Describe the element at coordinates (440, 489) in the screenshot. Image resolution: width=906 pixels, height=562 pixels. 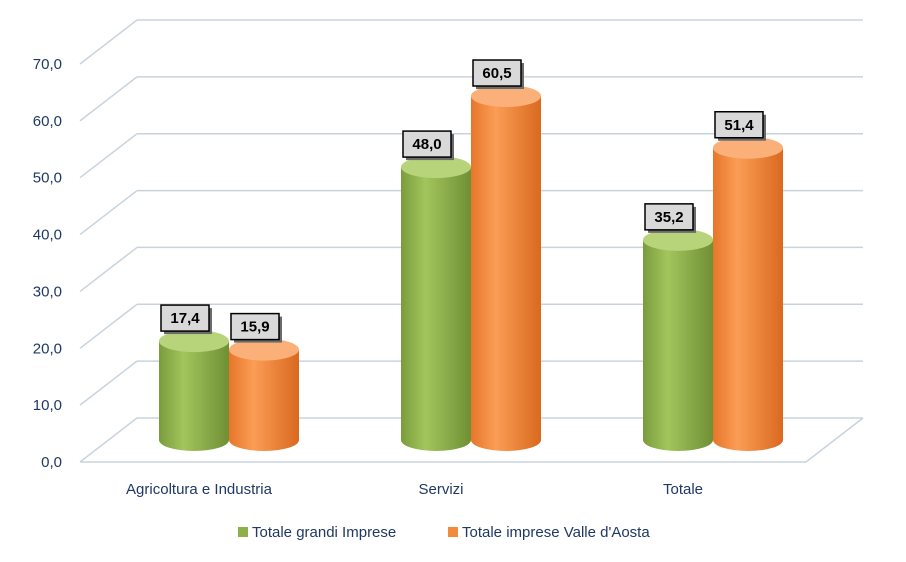
I see `x-tick-label: Servizi` at that location.